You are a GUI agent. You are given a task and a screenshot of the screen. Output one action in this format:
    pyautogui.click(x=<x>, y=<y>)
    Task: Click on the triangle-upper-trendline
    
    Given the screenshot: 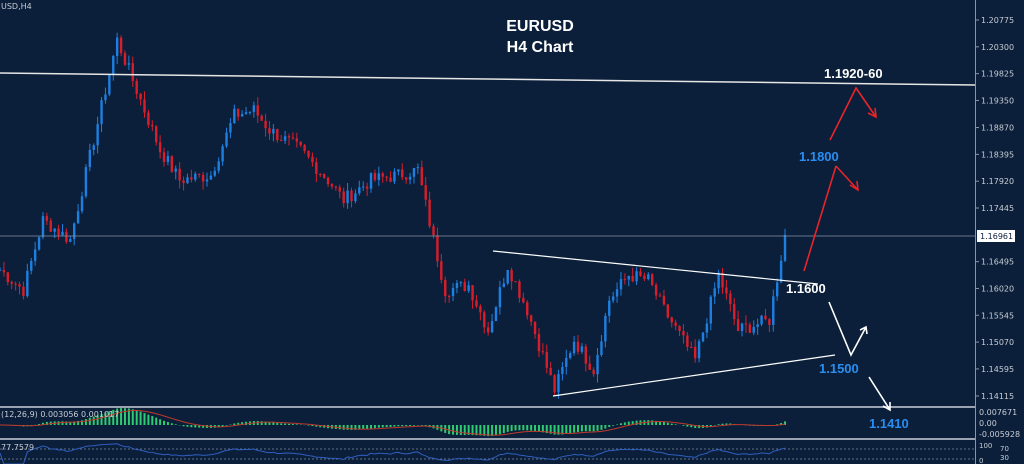 What is the action you would take?
    pyautogui.click(x=655, y=267)
    